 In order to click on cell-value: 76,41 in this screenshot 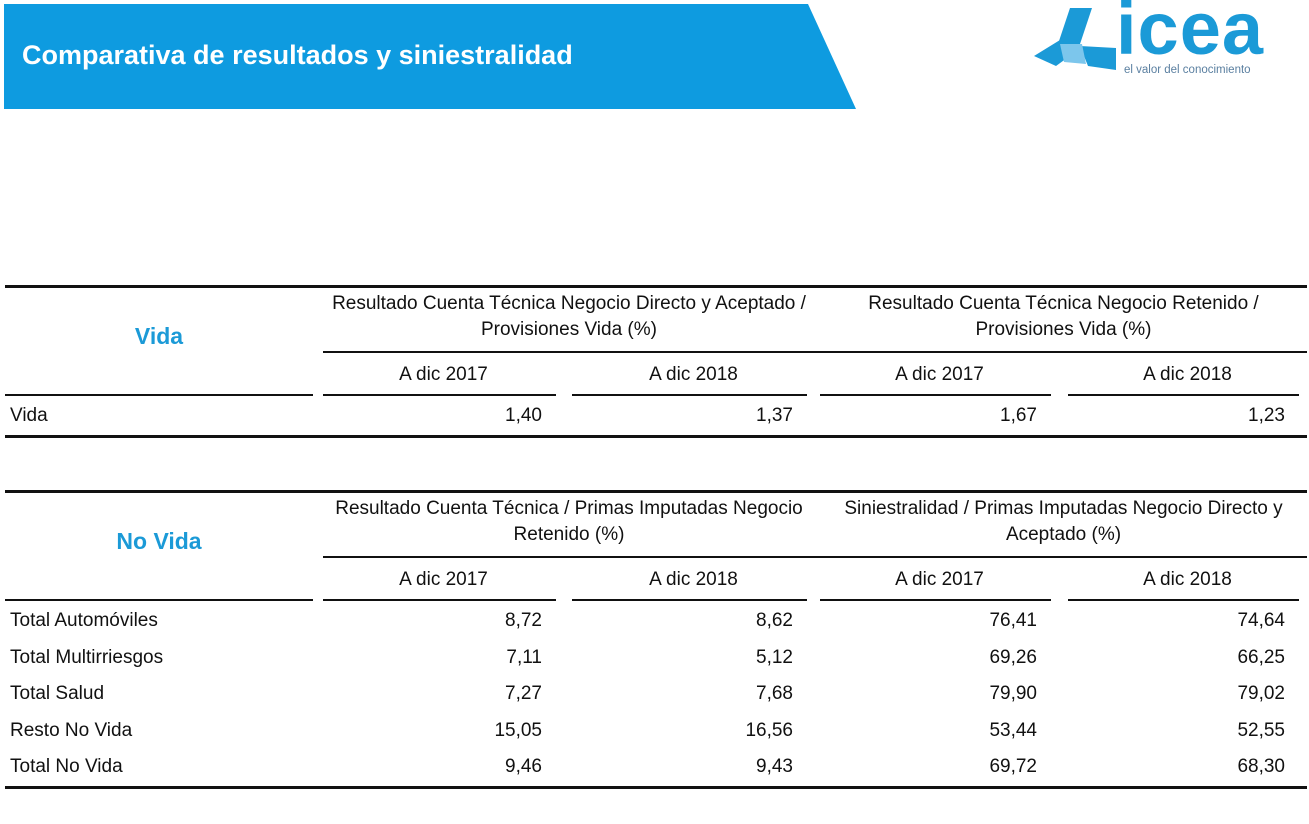, I will do `click(1013, 620)`.